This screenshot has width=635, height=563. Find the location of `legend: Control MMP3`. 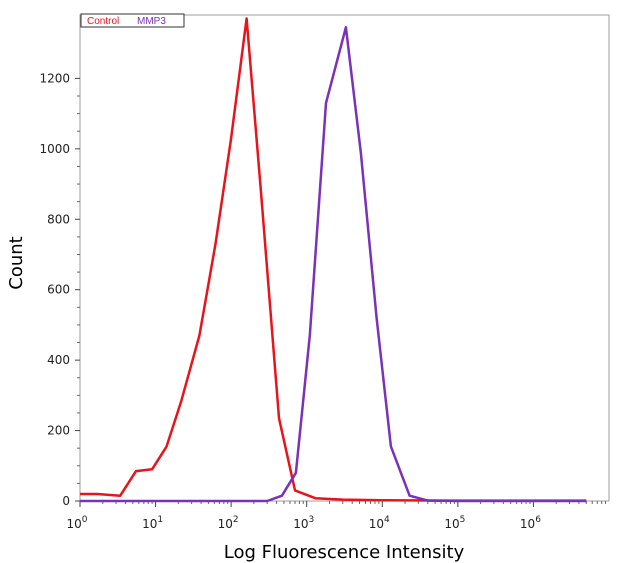

legend: Control MMP3 is located at coordinates (132, 20).